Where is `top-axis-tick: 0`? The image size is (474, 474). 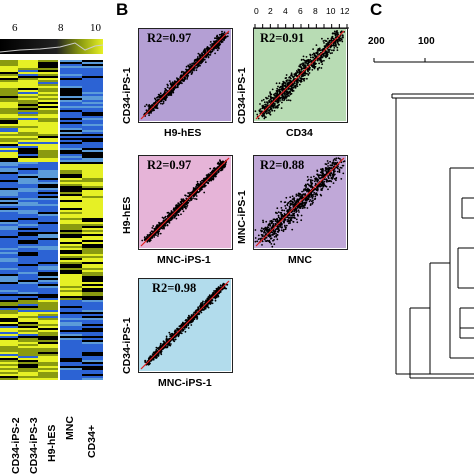 top-axis-tick: 0 is located at coordinates (256, 11).